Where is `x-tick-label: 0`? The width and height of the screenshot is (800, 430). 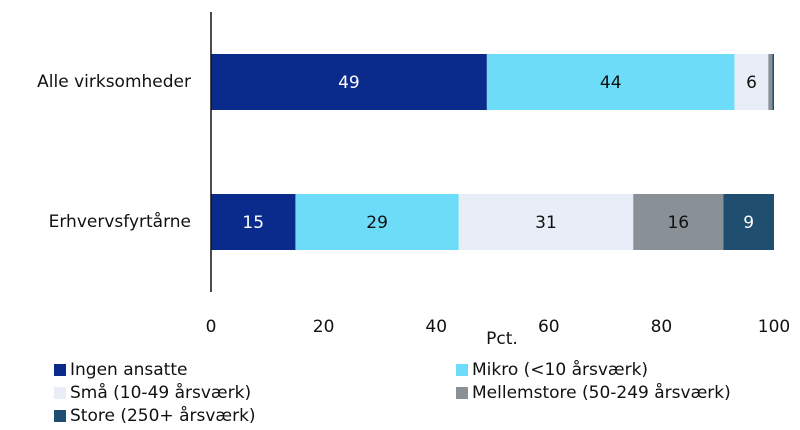 x-tick-label: 0 is located at coordinates (211, 327).